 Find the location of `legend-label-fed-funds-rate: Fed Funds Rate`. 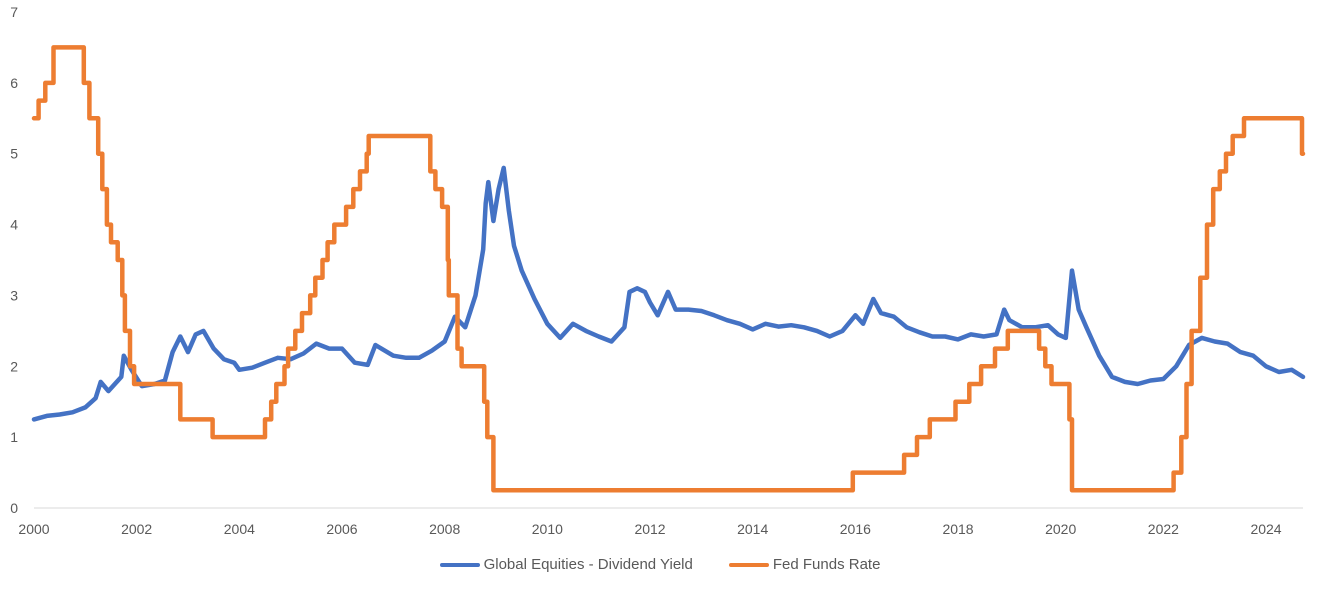

legend-label-fed-funds-rate: Fed Funds Rate is located at coordinates (826, 564).